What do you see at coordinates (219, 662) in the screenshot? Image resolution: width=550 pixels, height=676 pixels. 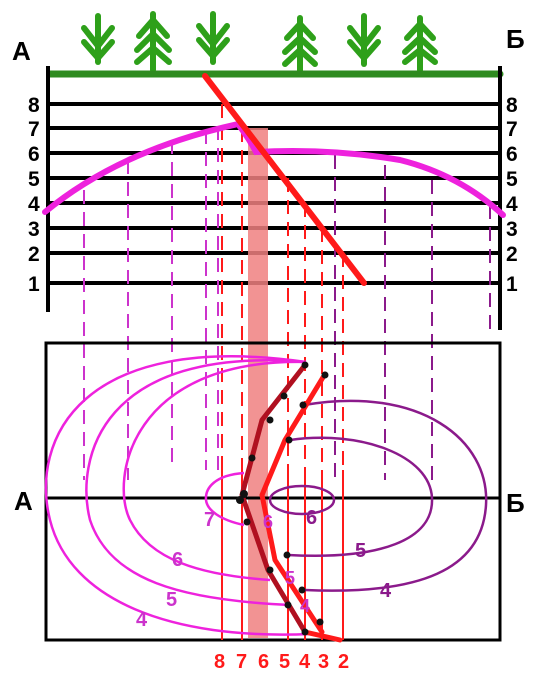 I see `scale-label: 8` at bounding box center [219, 662].